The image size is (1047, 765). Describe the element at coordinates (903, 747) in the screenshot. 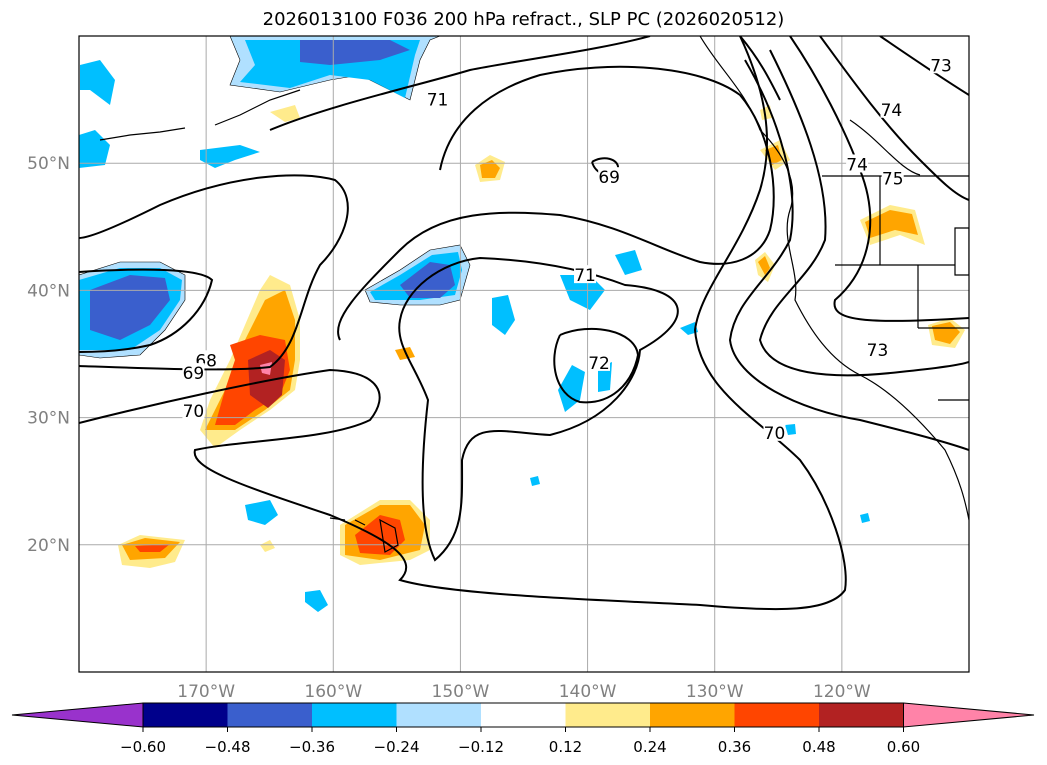

I see `colorbar-tick-label: 0.60` at that location.